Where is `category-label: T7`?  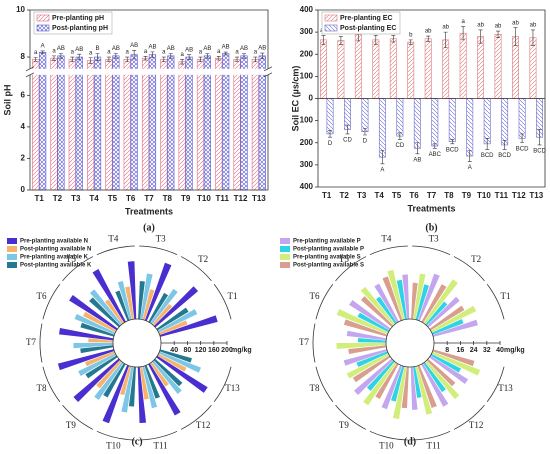 category-label: T7 is located at coordinates (304, 342).